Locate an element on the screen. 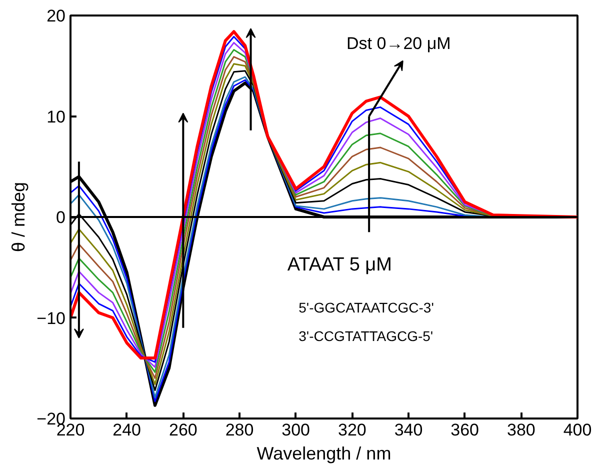 This screenshot has width=597, height=473. x-tick-label: 340 is located at coordinates (408, 430).